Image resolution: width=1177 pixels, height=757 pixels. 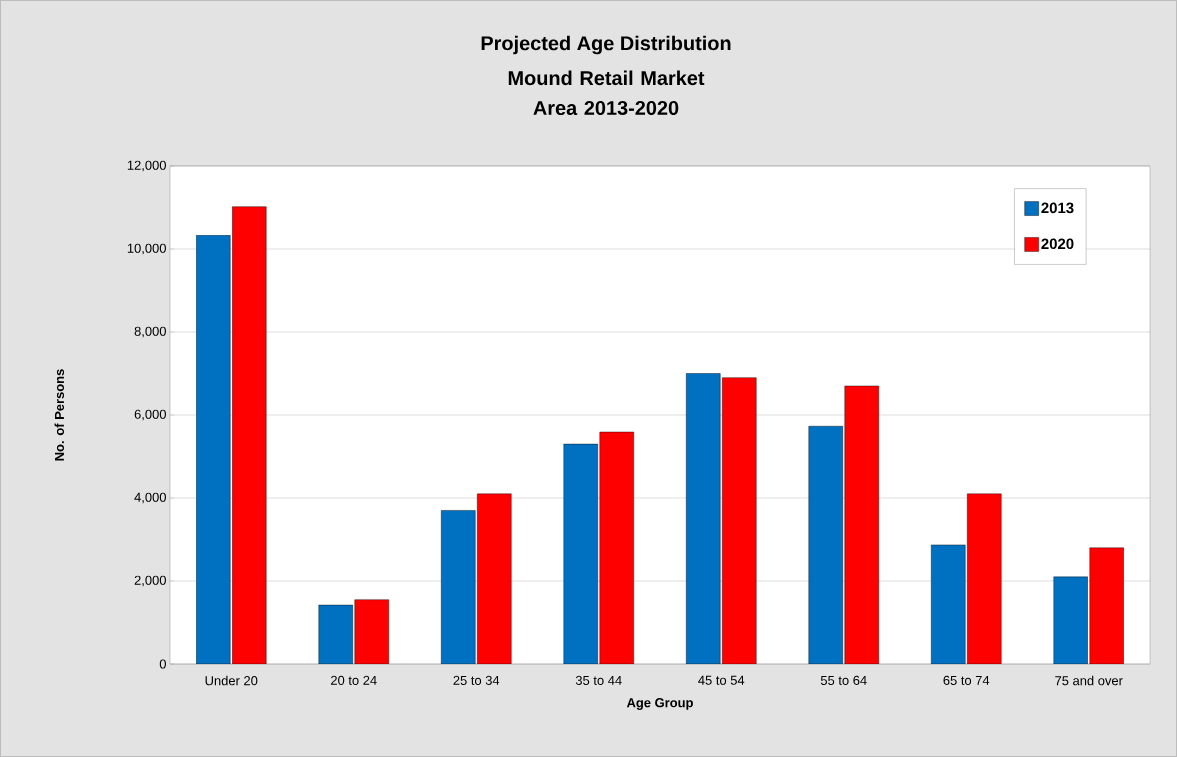 What do you see at coordinates (1057, 208) in the screenshot?
I see `legend-label: 2013` at bounding box center [1057, 208].